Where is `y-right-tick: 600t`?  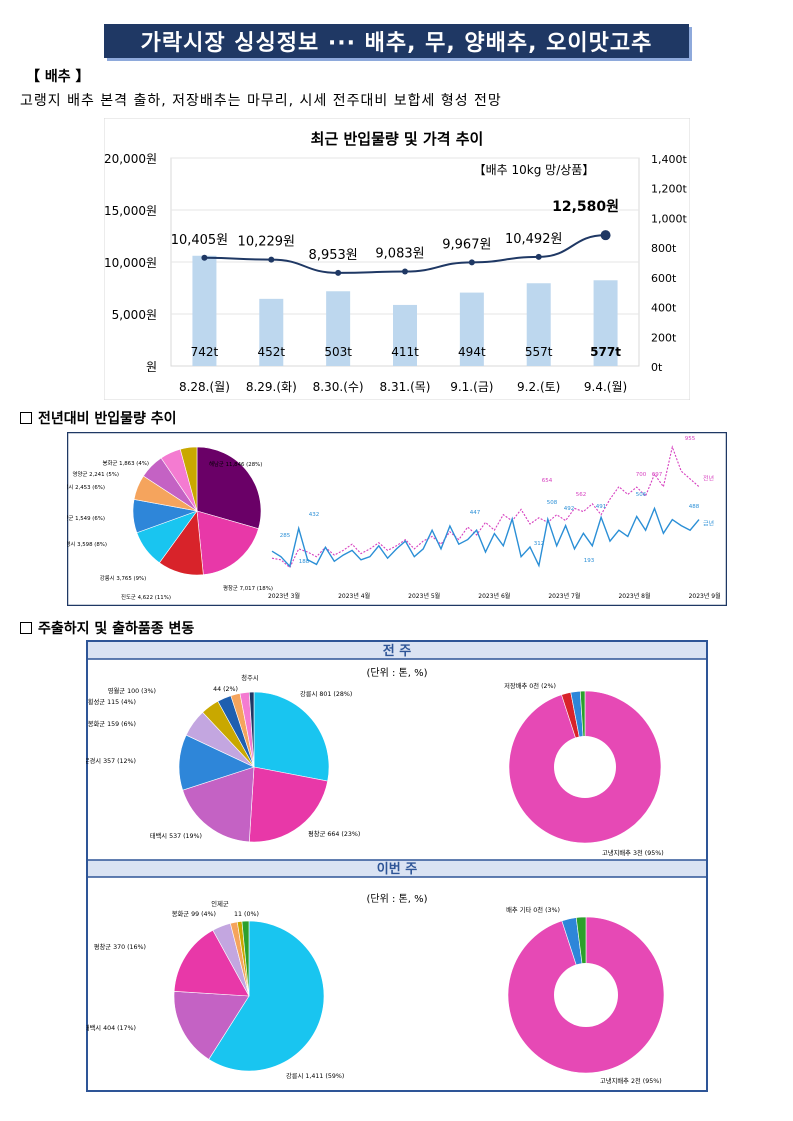 y-right-tick: 600t is located at coordinates (664, 278).